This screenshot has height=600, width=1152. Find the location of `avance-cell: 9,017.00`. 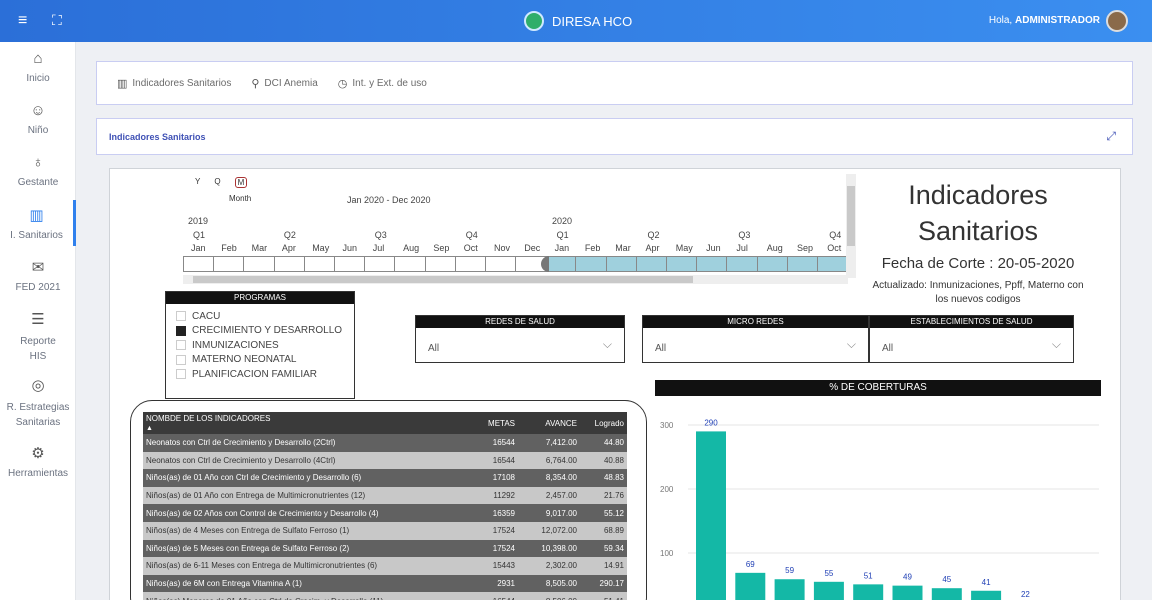

avance-cell: 9,017.00 is located at coordinates (549, 513).